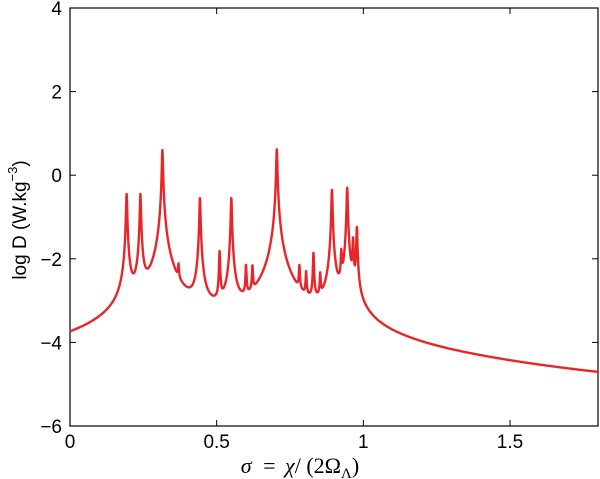 The height and width of the screenshot is (479, 600). Describe the element at coordinates (12, 174) in the screenshot. I see `y-axis-label-sup: −3` at that location.